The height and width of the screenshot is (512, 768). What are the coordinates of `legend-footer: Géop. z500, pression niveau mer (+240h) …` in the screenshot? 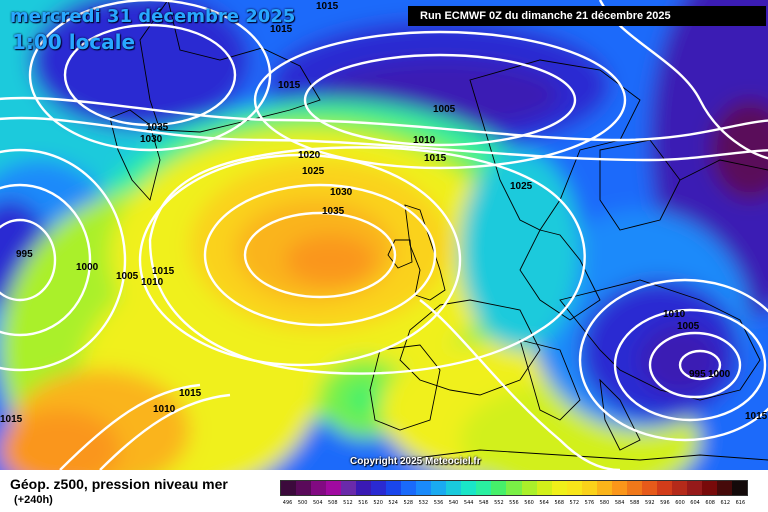 It's located at (384, 491).